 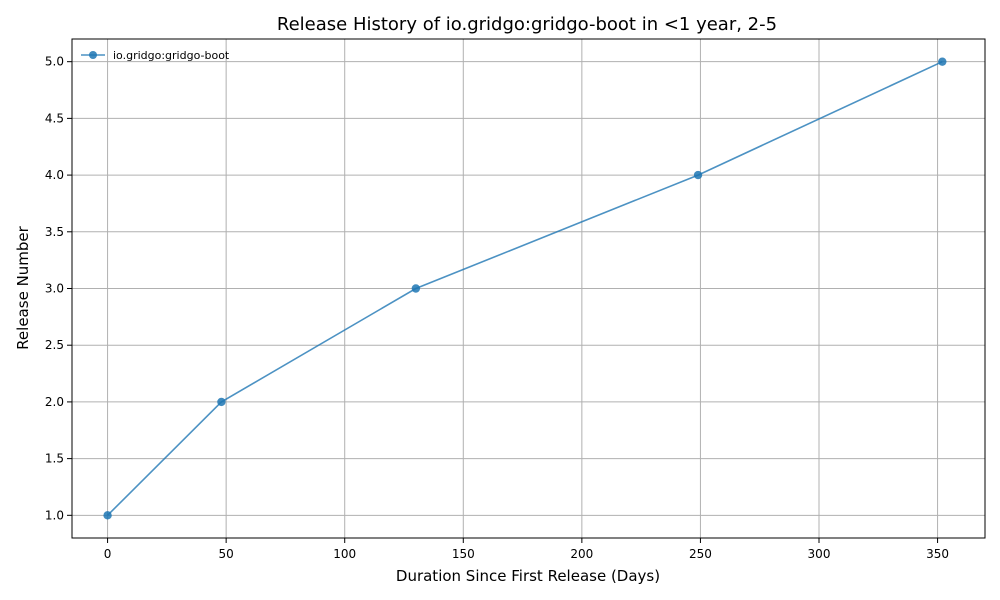 What do you see at coordinates (54, 118) in the screenshot?
I see `y-tick-label: 4.5` at bounding box center [54, 118].